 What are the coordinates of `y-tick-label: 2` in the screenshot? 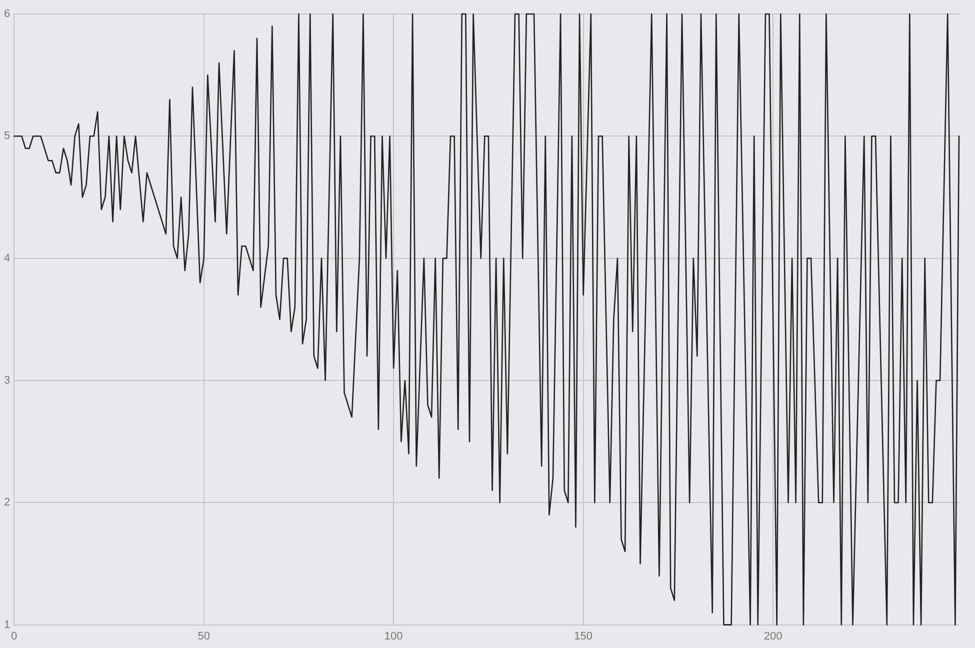 It's located at (7, 502).